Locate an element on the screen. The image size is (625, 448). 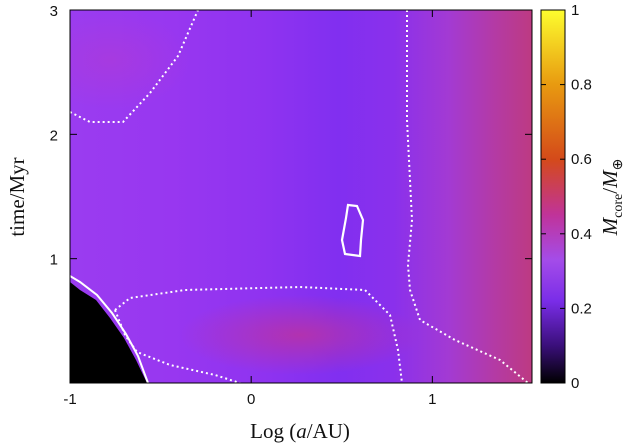
colorbar-tick-label: 0.6 is located at coordinates (581, 159).